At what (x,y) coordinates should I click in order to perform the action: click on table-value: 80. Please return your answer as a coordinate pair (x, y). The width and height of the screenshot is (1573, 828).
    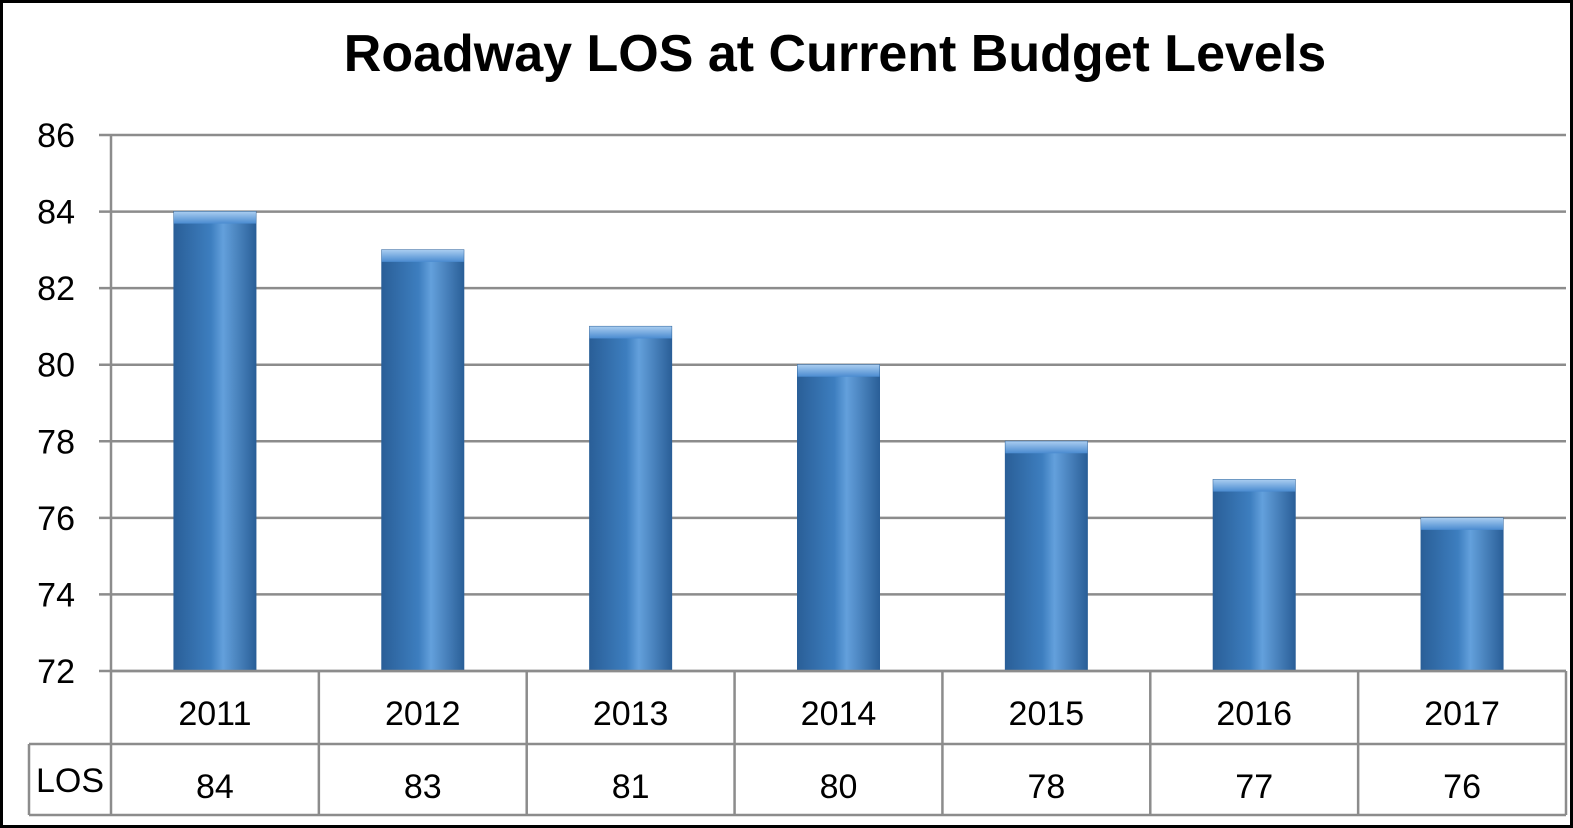
    Looking at the image, I should click on (839, 787).